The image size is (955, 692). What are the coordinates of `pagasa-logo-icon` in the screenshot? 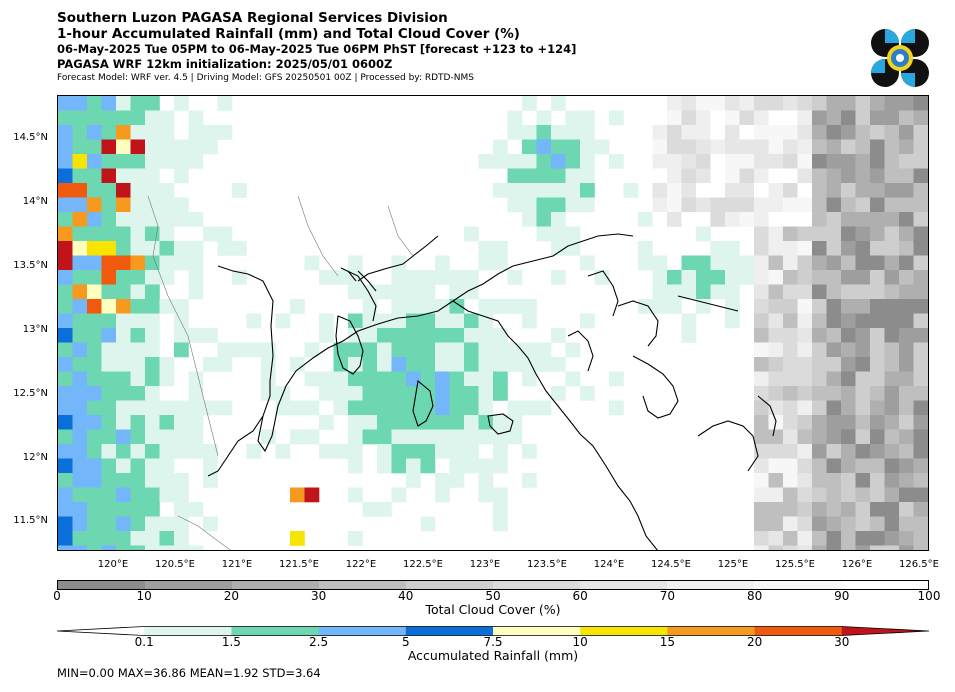 It's located at (900, 58).